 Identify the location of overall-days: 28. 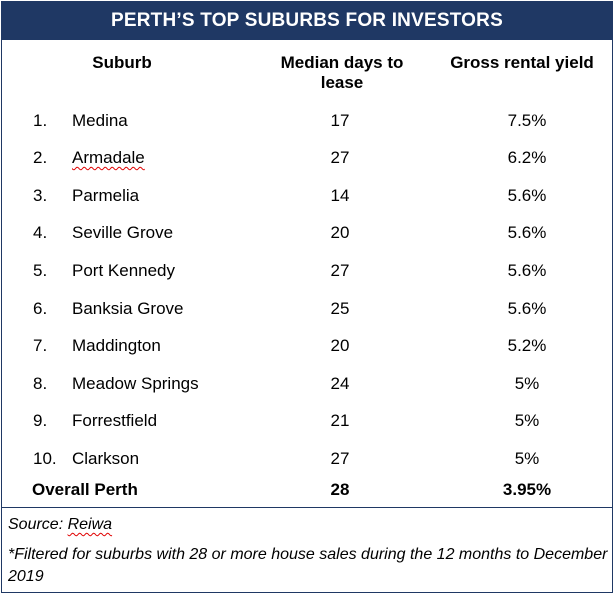
(340, 489).